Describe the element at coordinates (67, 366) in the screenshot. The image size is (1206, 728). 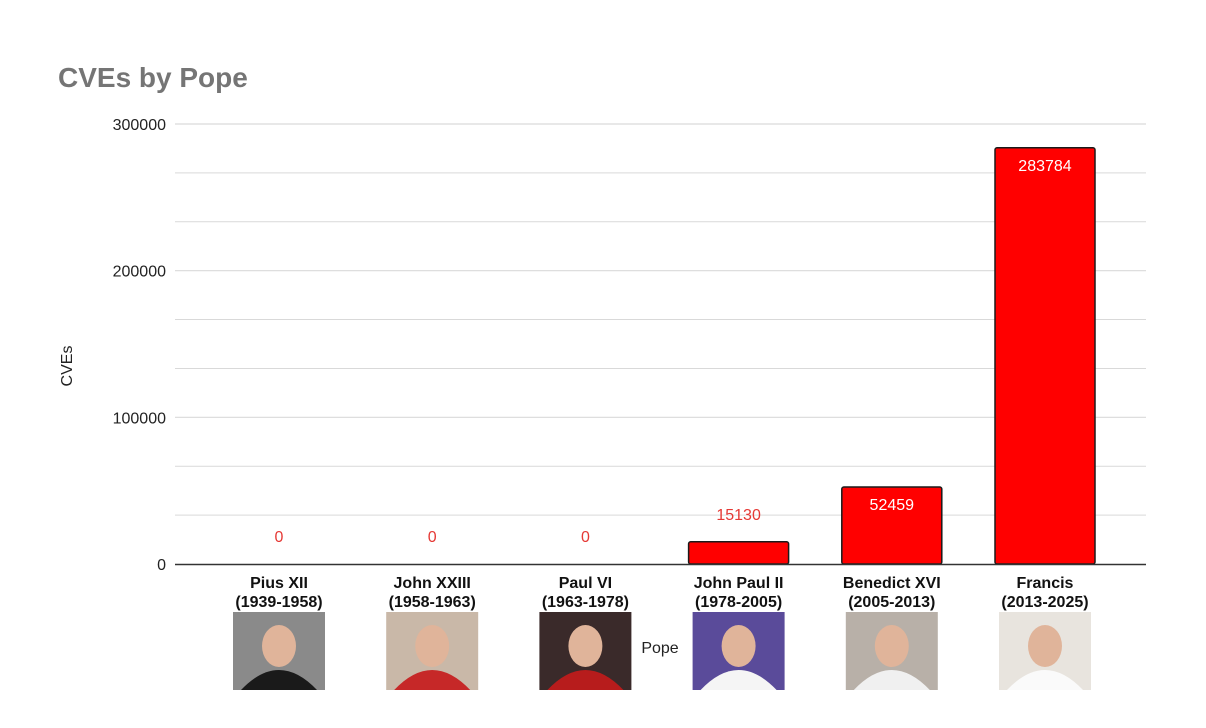
I see `y-axis-title: CVEs` at that location.